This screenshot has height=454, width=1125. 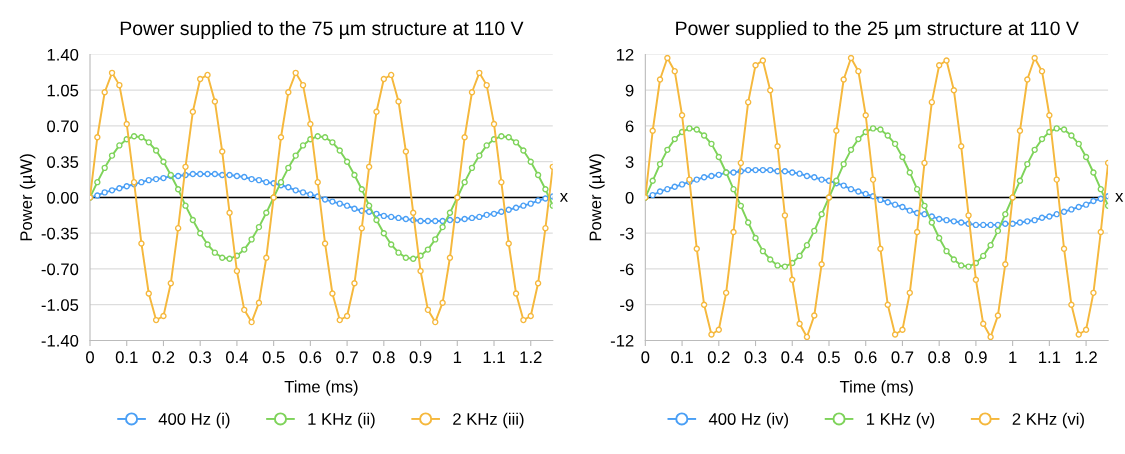 What do you see at coordinates (629, 126) in the screenshot?
I see `y-tick-label: 6` at bounding box center [629, 126].